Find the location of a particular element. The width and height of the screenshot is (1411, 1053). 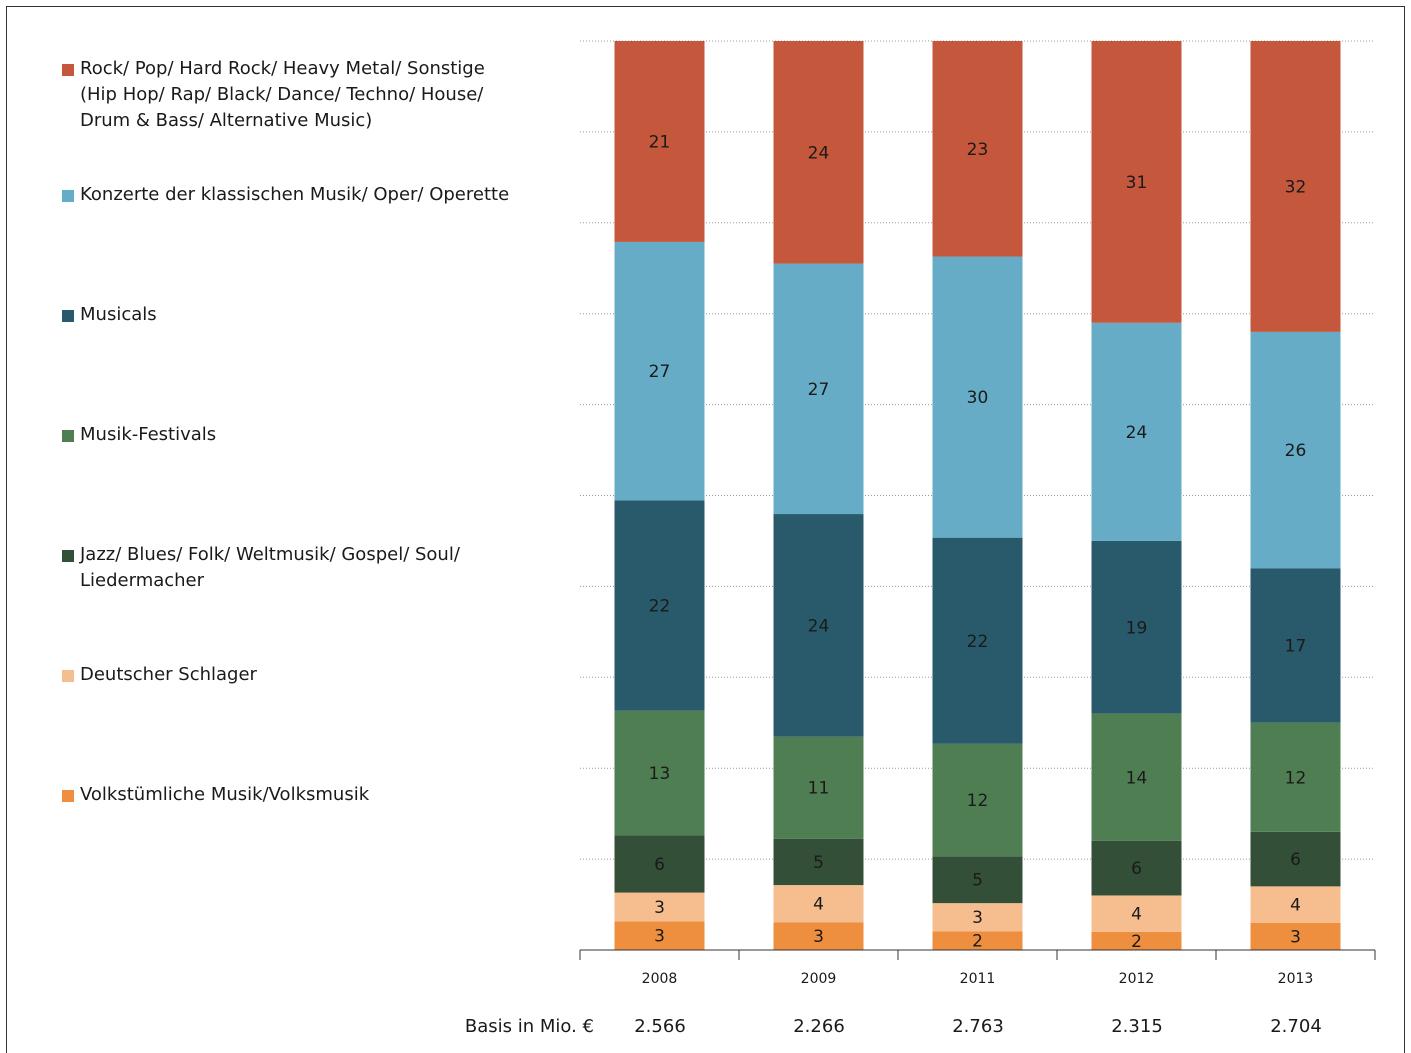

bar-value-label: 21 is located at coordinates (660, 142).